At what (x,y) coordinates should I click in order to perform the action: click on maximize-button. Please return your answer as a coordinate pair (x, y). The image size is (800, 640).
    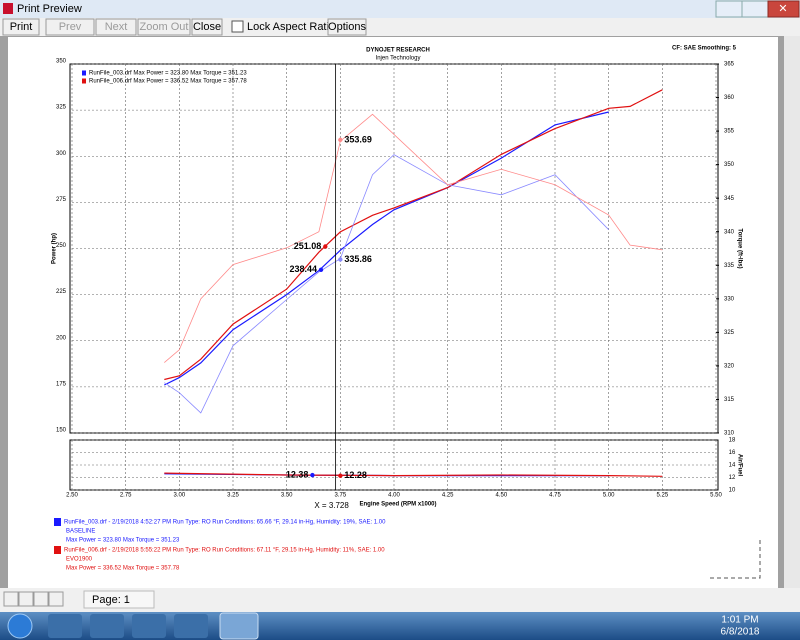
    Looking at the image, I should click on (755, 9).